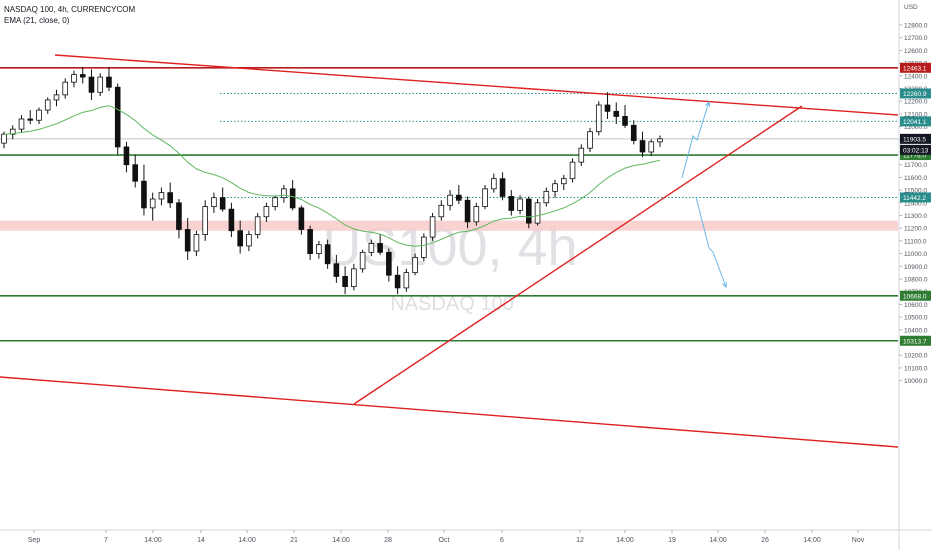 The image size is (932, 555). I want to click on x-tick-label: Oct, so click(444, 540).